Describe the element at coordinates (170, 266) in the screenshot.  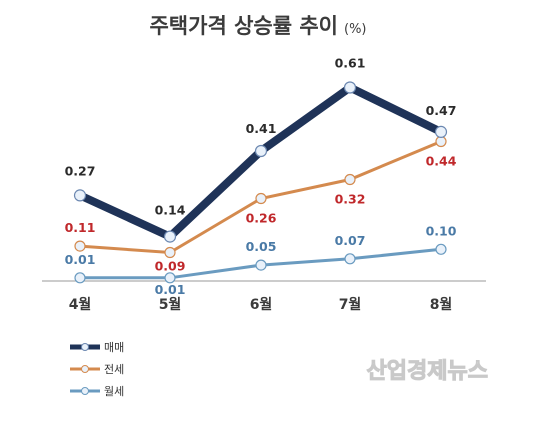
I see `data-label: 0.09` at that location.